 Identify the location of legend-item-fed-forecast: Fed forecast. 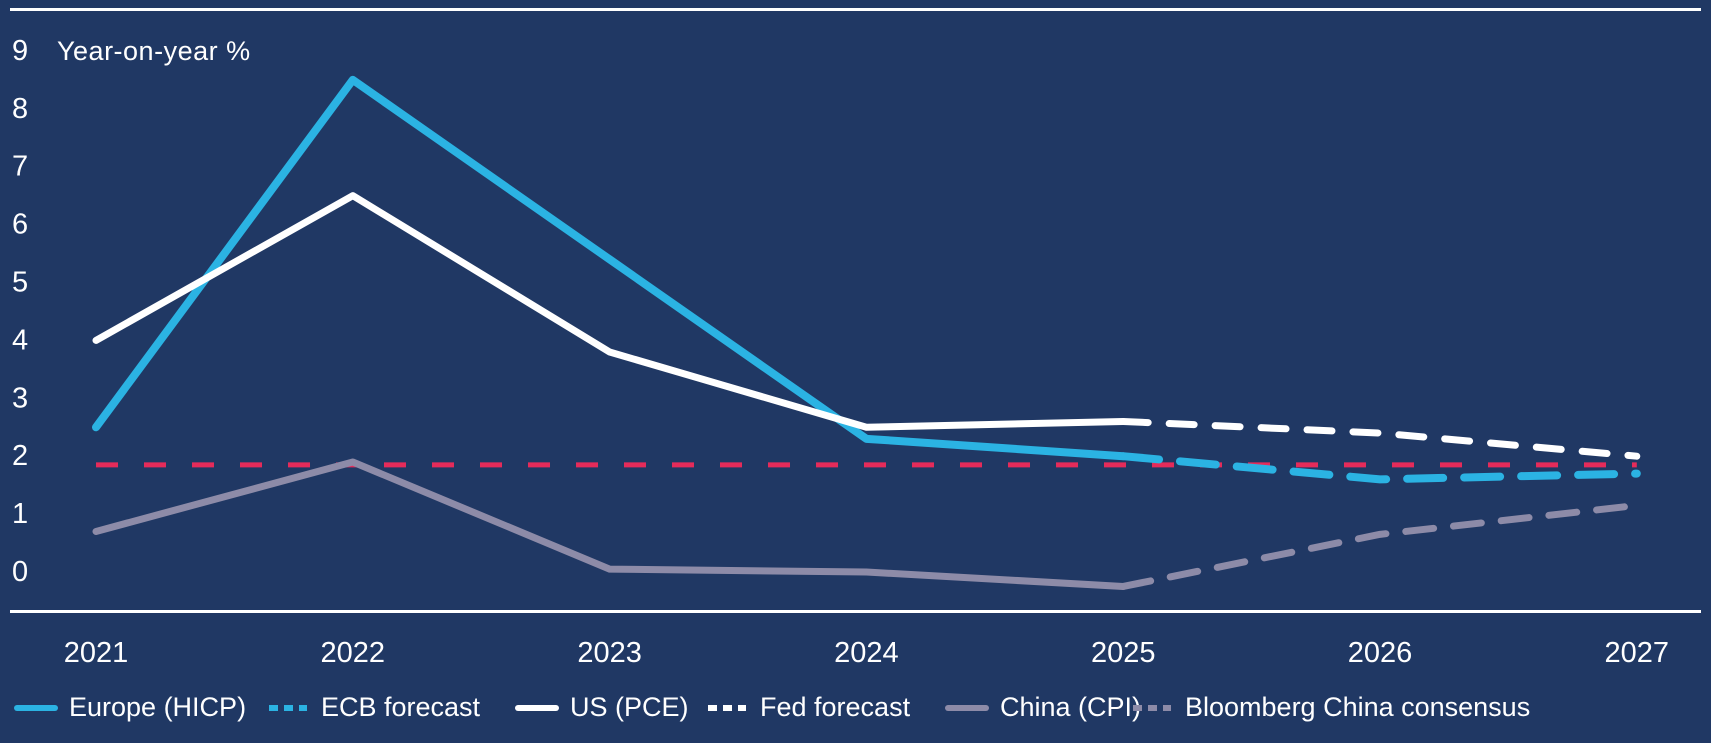
(807, 707).